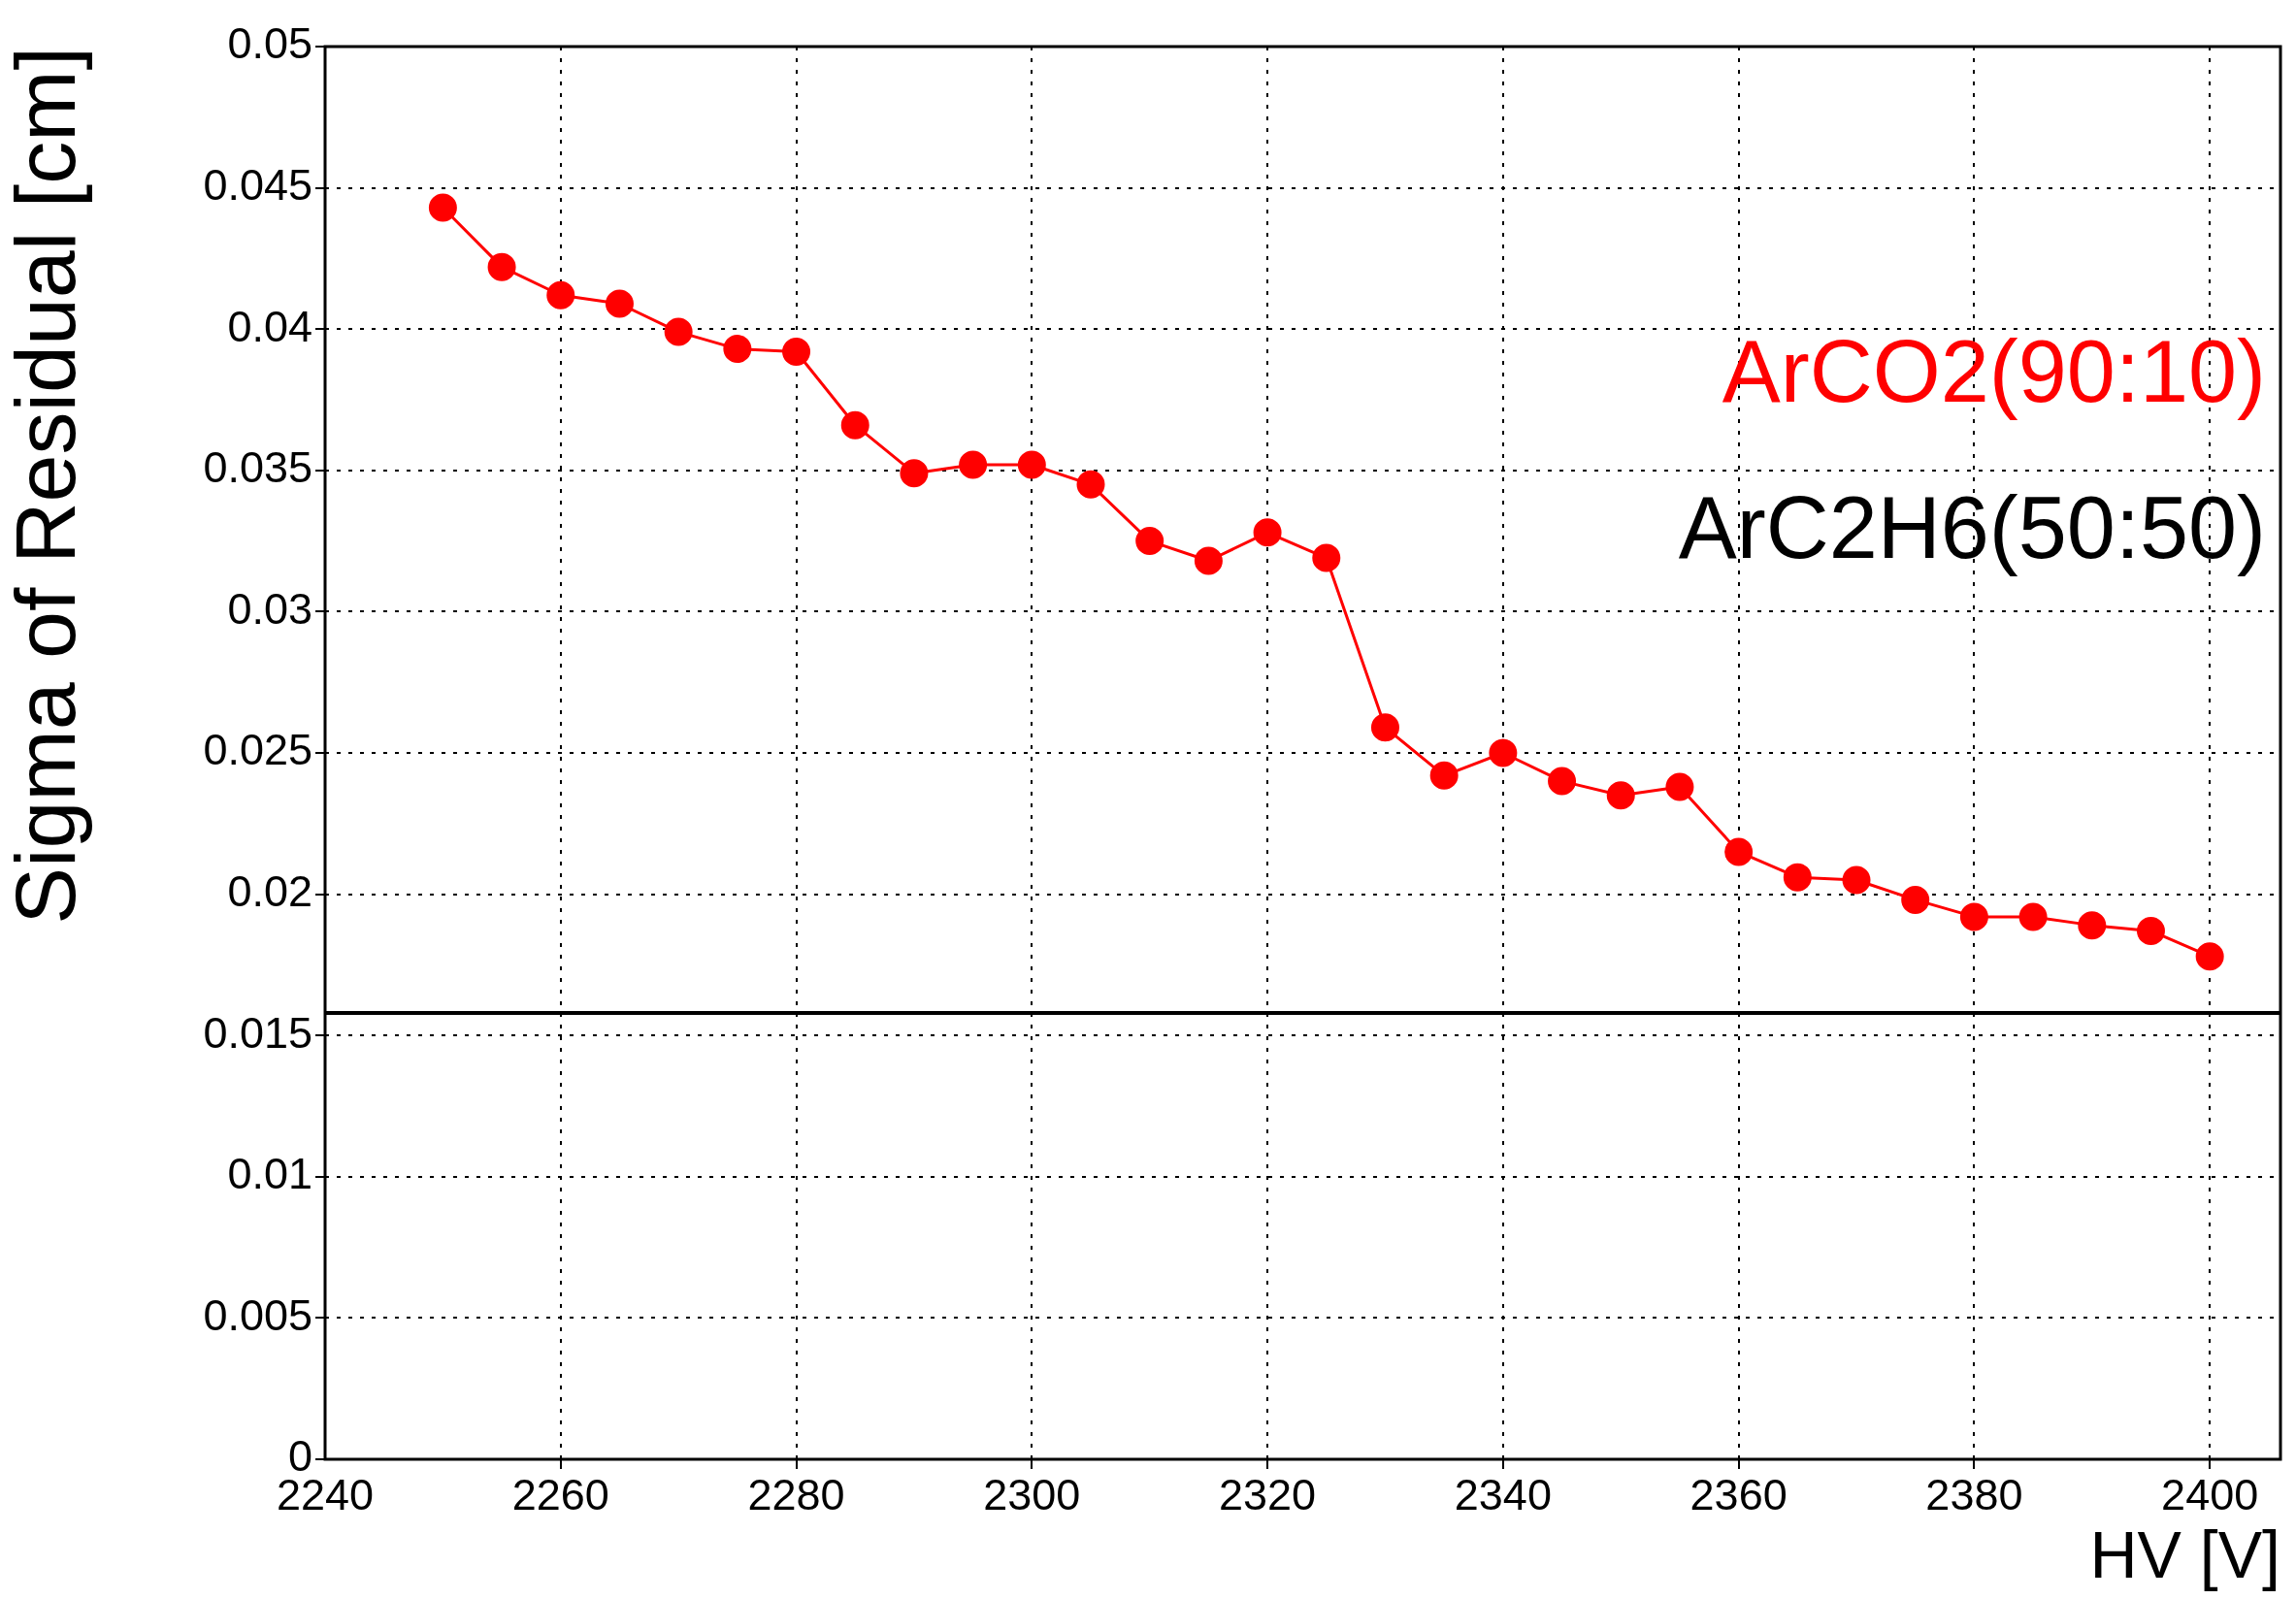 The height and width of the screenshot is (1599, 2296). I want to click on x-tick-label: 2300, so click(1032, 1495).